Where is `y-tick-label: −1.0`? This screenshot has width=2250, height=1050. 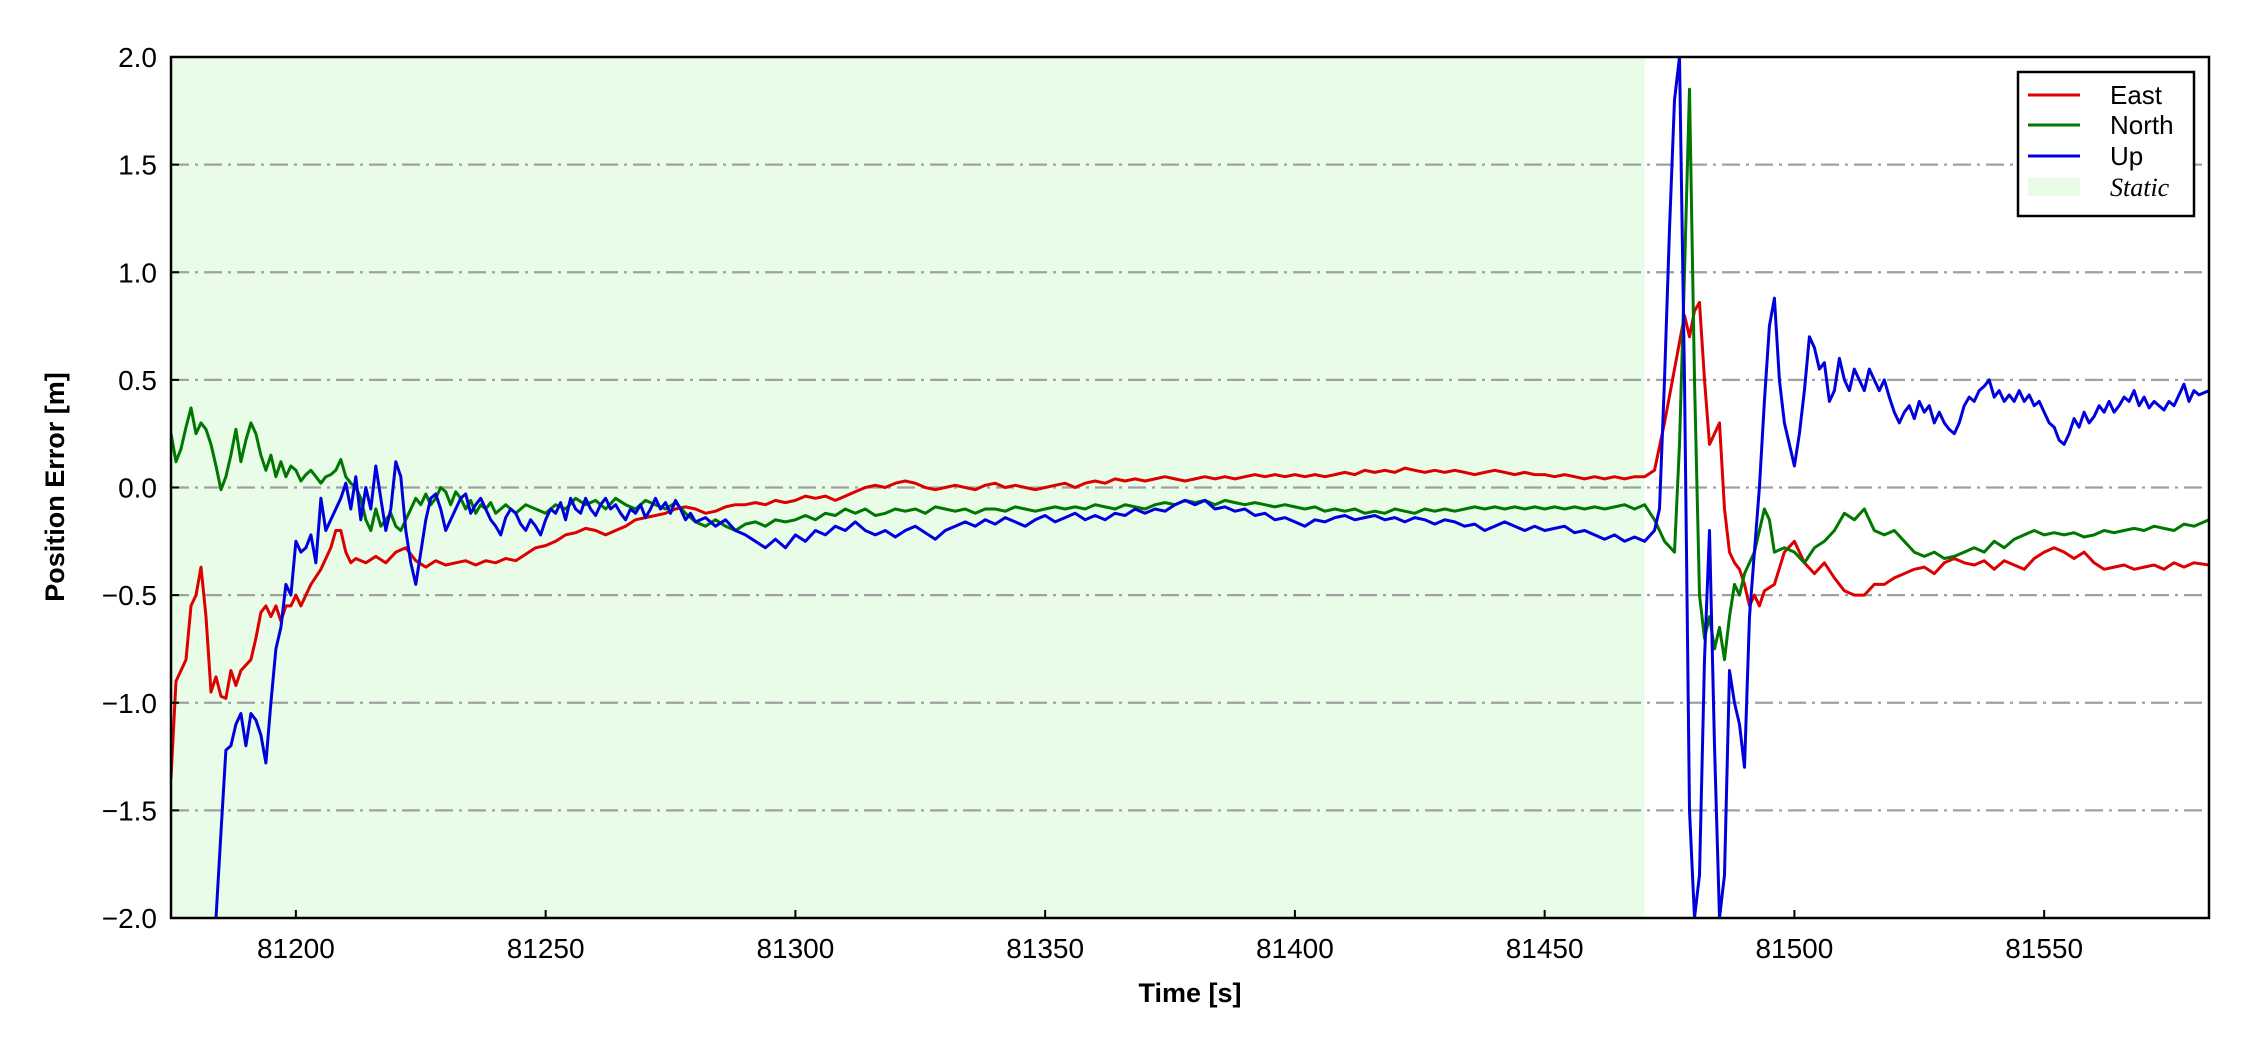 y-tick-label: −1.0 is located at coordinates (129, 703).